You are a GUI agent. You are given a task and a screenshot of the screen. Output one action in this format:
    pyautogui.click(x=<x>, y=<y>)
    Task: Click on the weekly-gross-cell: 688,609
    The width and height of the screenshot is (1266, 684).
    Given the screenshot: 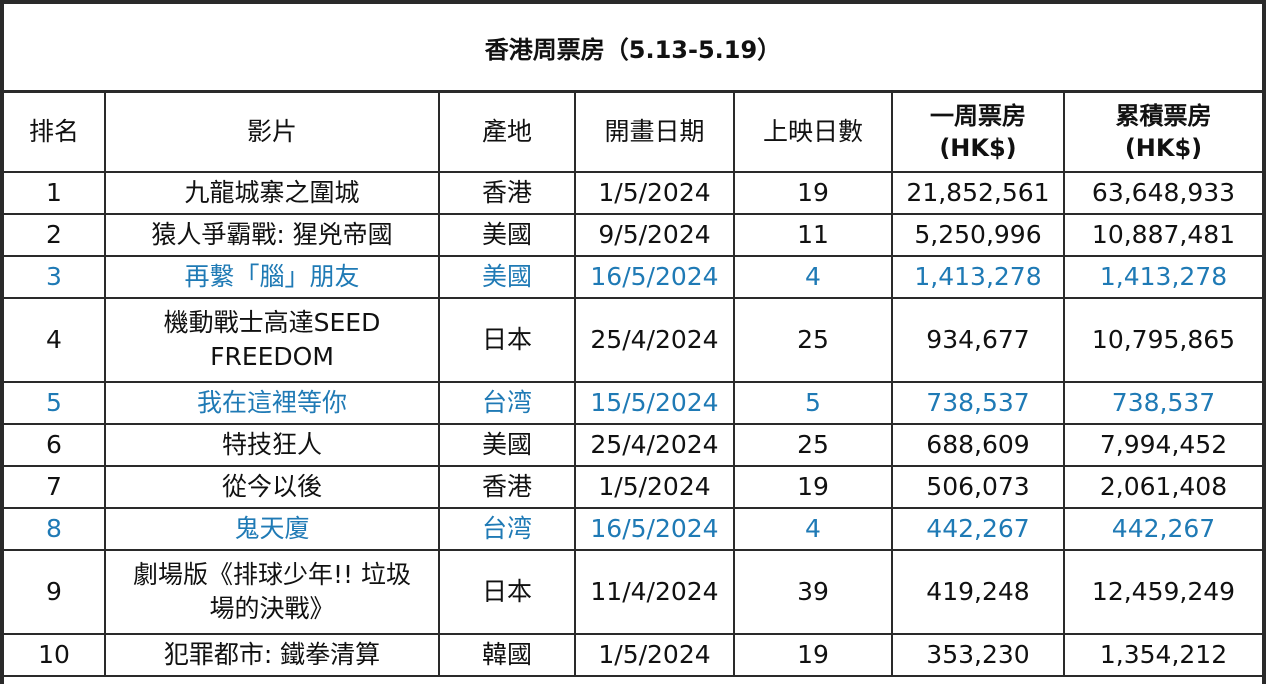 What is the action you would take?
    pyautogui.click(x=978, y=445)
    